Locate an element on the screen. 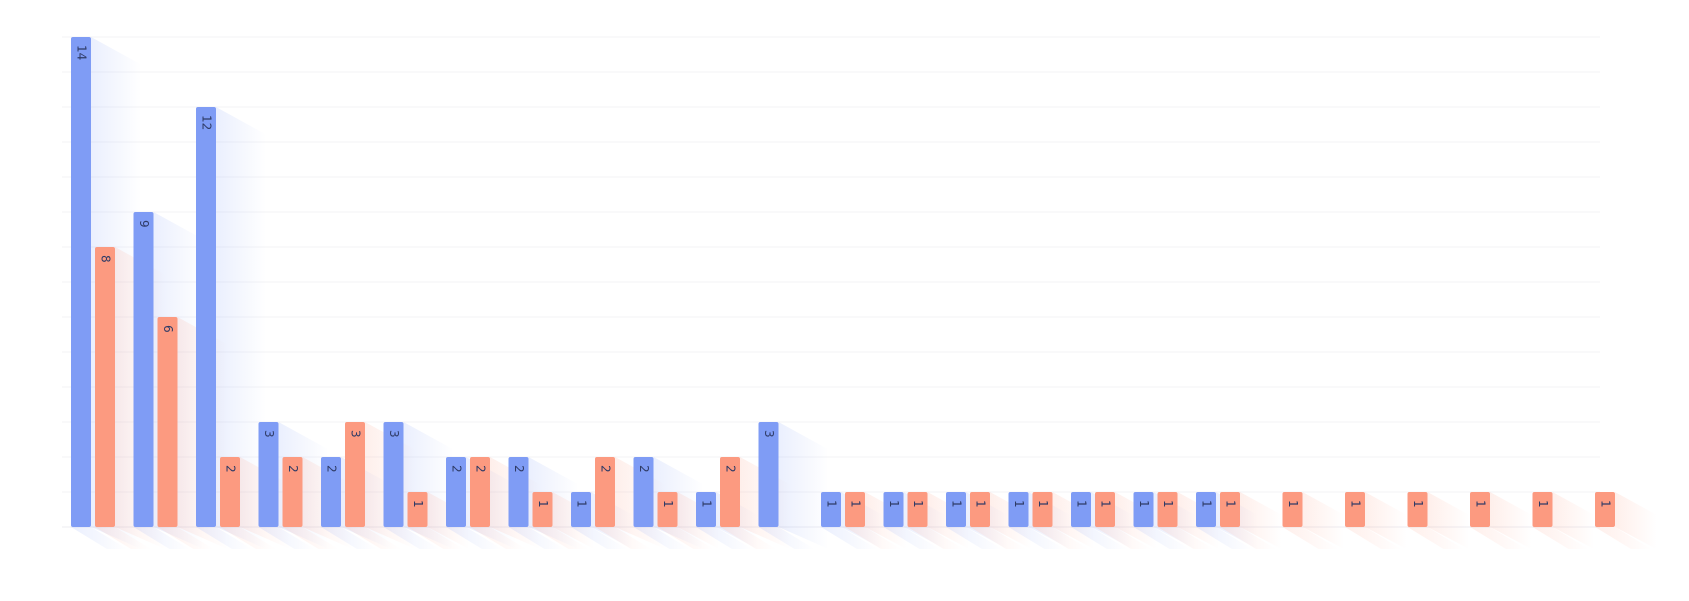  bar-value-label: 6 is located at coordinates (168, 329).